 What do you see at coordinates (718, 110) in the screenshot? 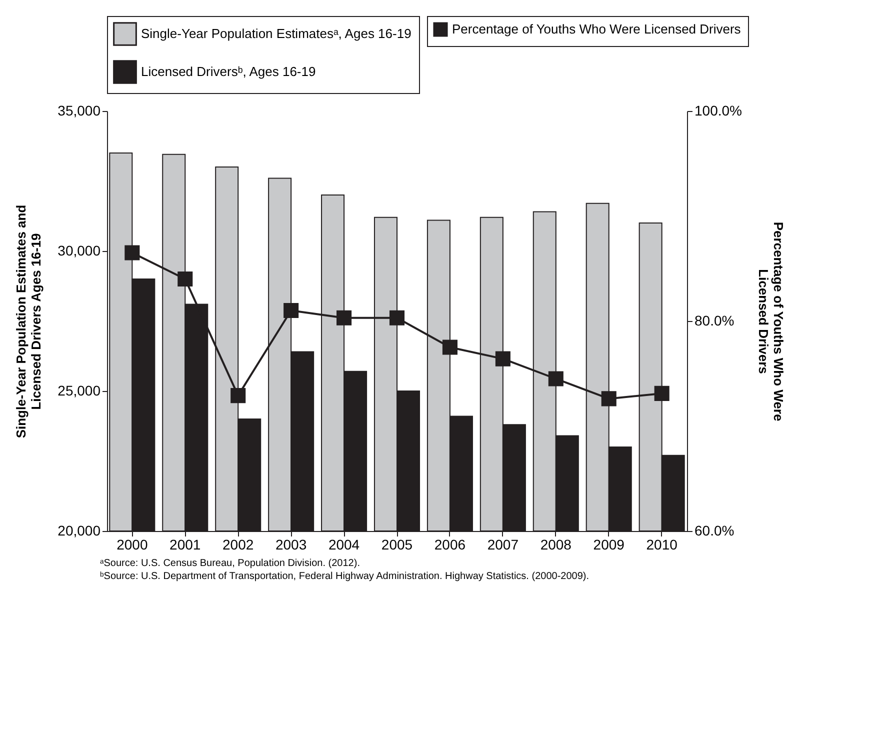
I see `y2-tick-label: 100.0%` at bounding box center [718, 110].